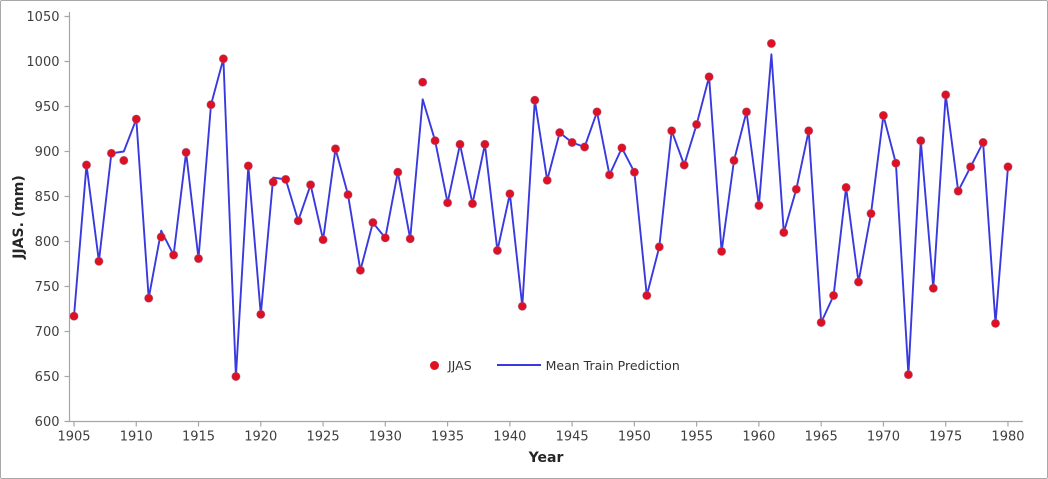  I want to click on legend-label-prediction: Mean Train Prediction, so click(612, 365).